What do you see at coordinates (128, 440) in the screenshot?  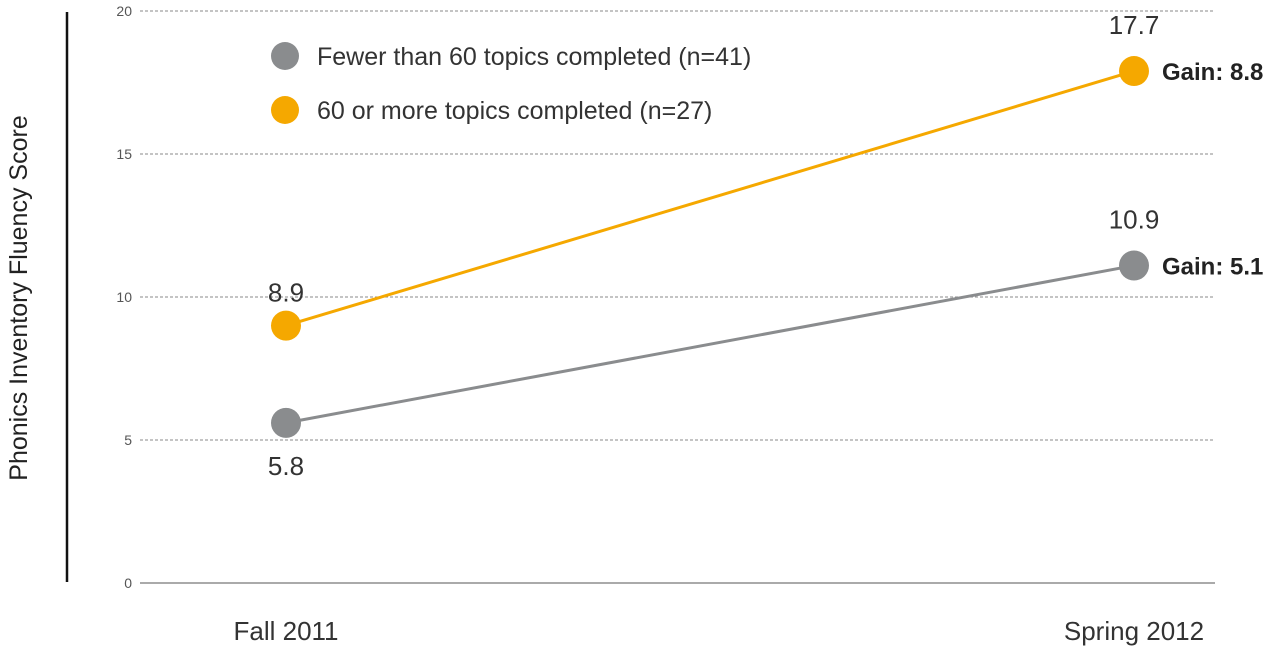 I see `y-tick-label-1: 5` at bounding box center [128, 440].